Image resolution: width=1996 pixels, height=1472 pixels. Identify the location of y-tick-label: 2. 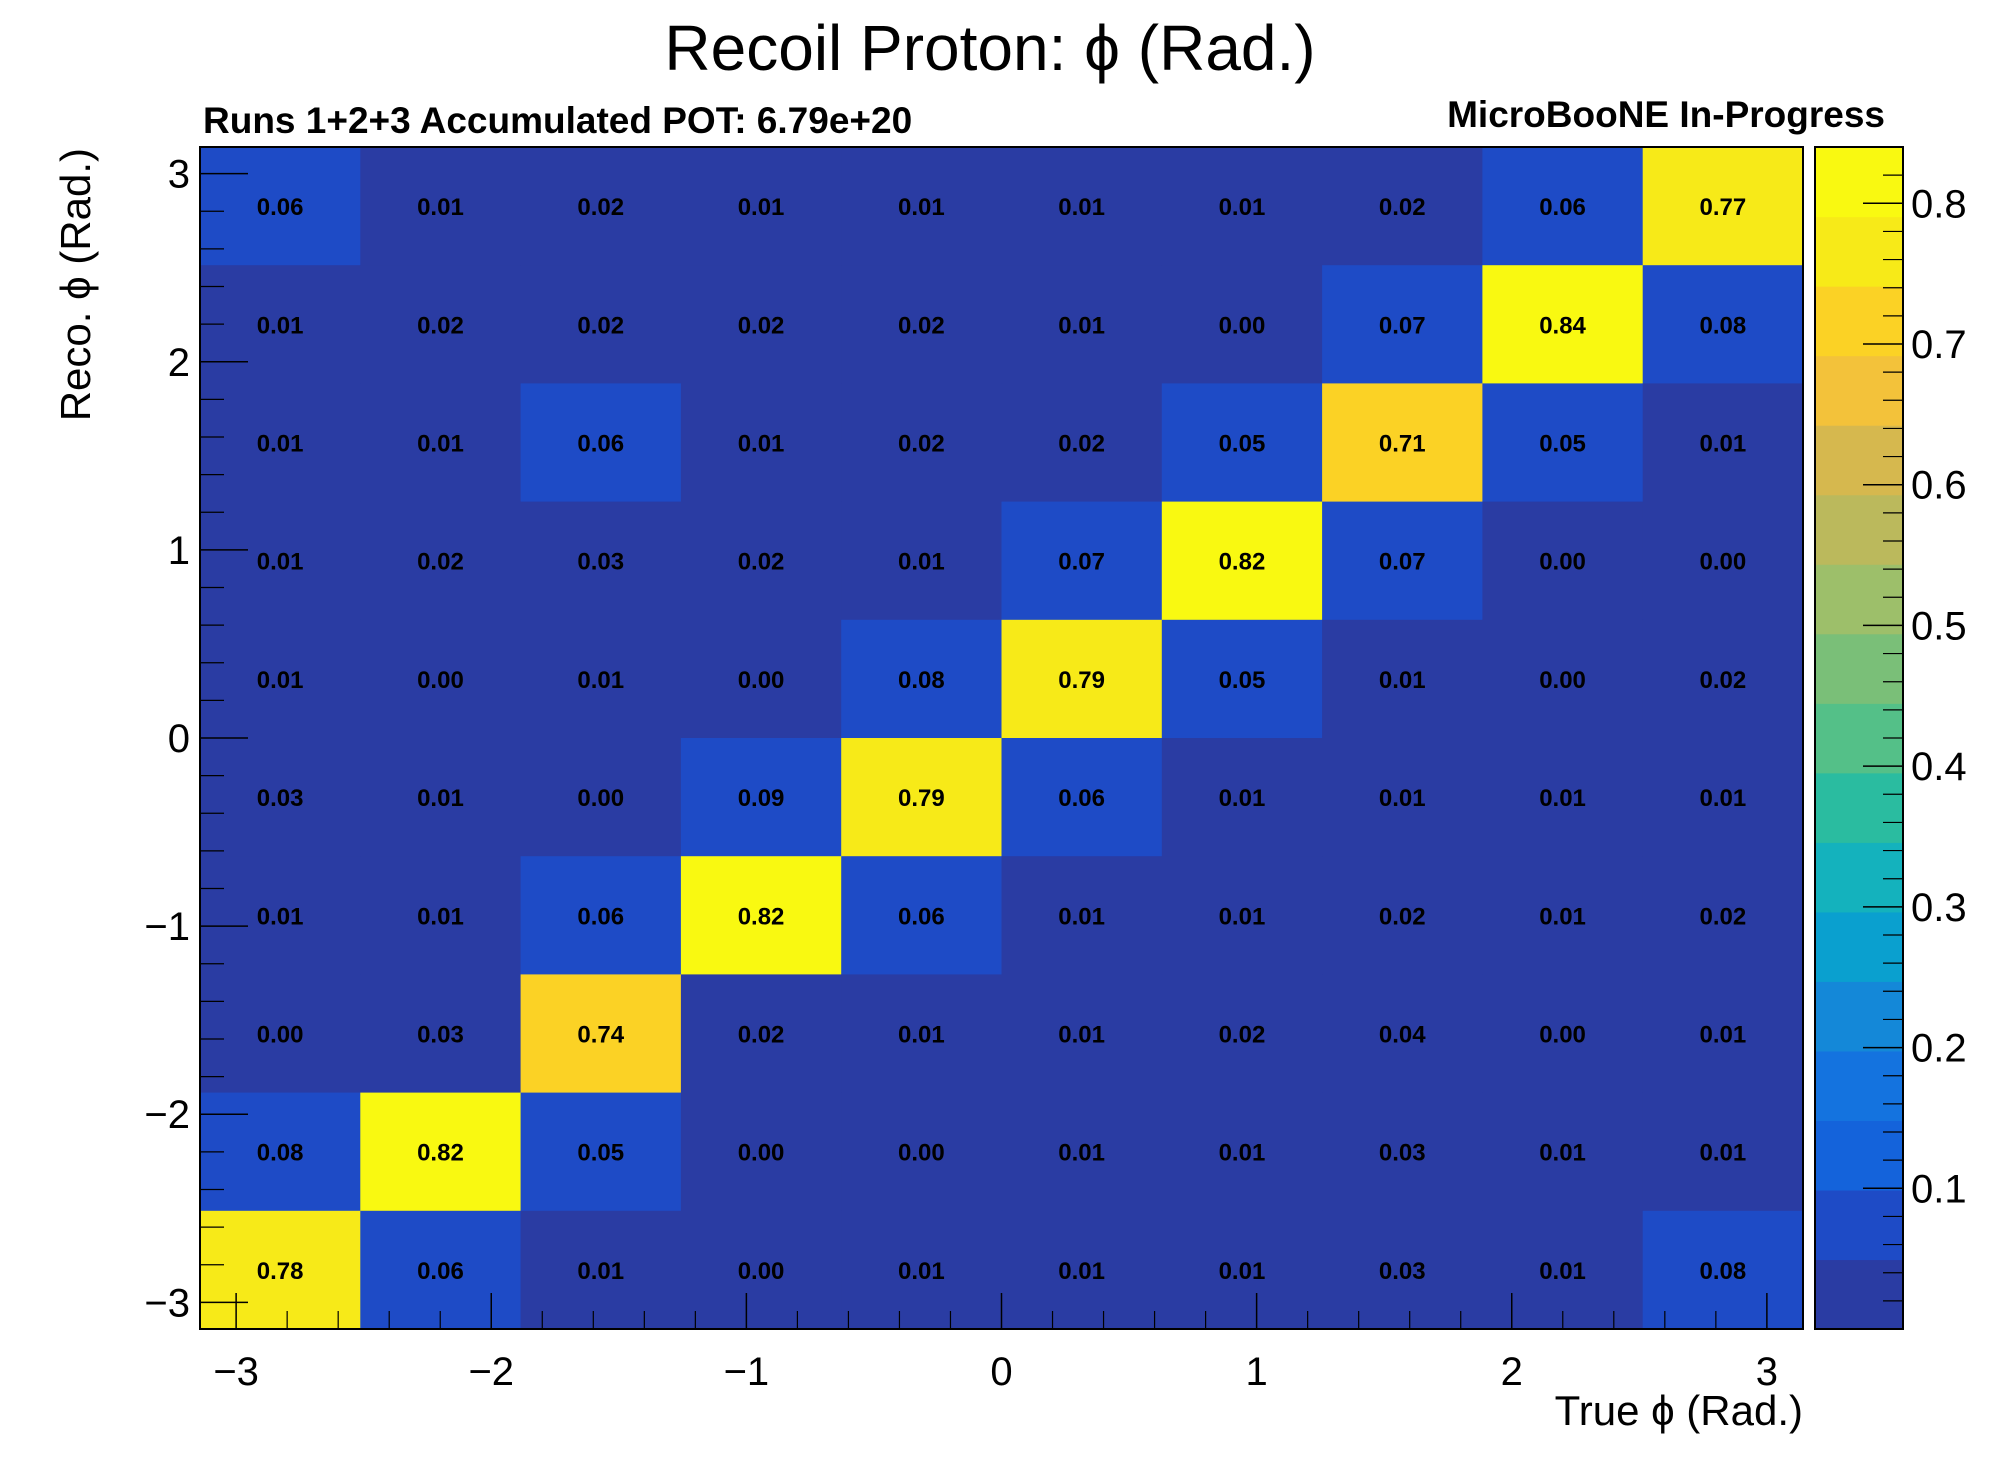
(179, 363).